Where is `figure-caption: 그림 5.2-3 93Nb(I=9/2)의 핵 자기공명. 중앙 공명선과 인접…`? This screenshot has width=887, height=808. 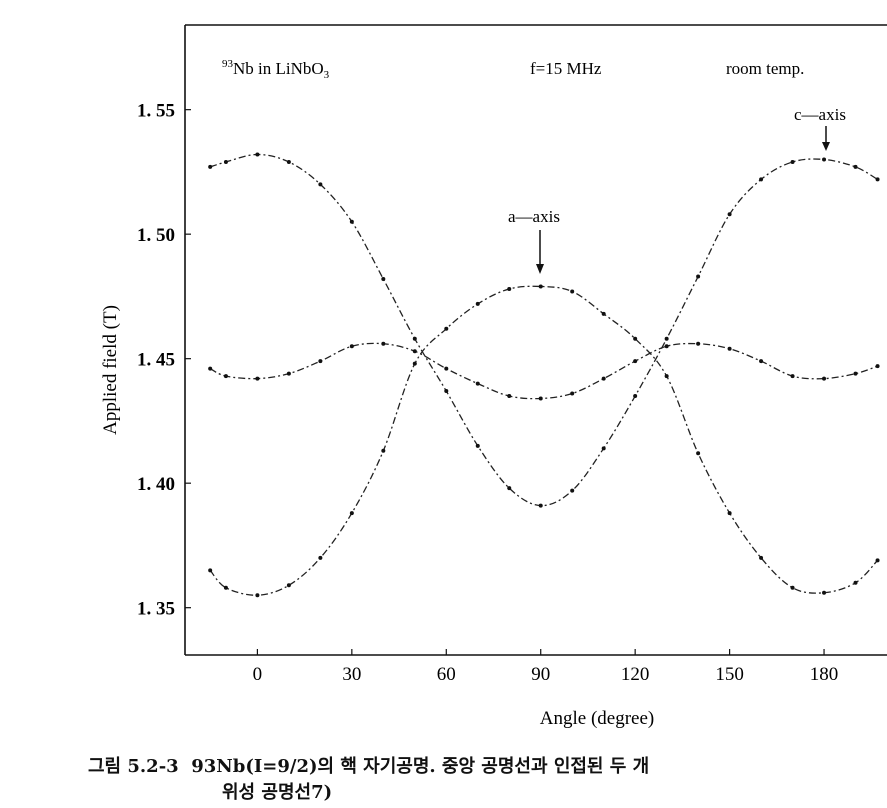 figure-caption: 그림 5.2-3 93Nb(I=9/2)의 핵 자기공명. 중앙 공명선과 인접… is located at coordinates (368, 765).